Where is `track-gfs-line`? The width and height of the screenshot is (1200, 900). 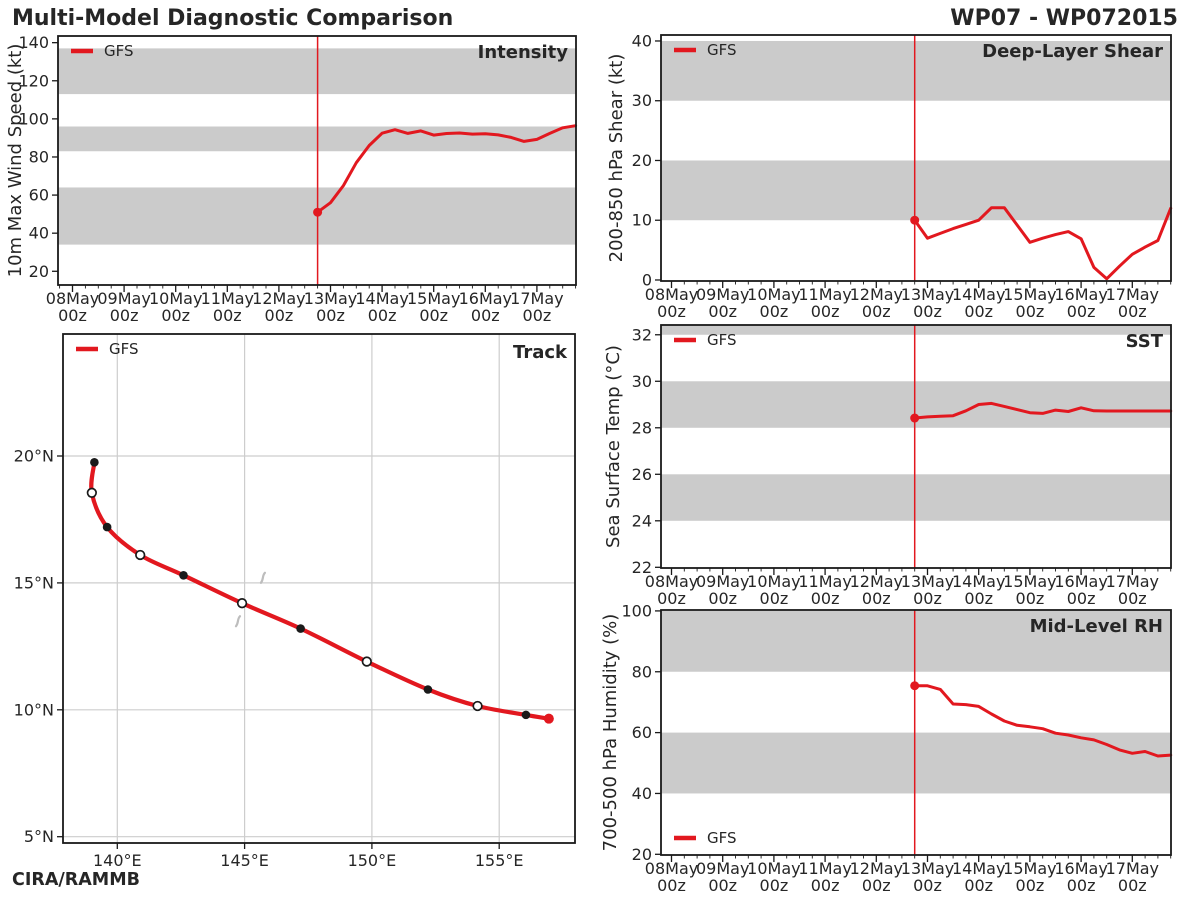 track-gfs-line is located at coordinates (320, 590).